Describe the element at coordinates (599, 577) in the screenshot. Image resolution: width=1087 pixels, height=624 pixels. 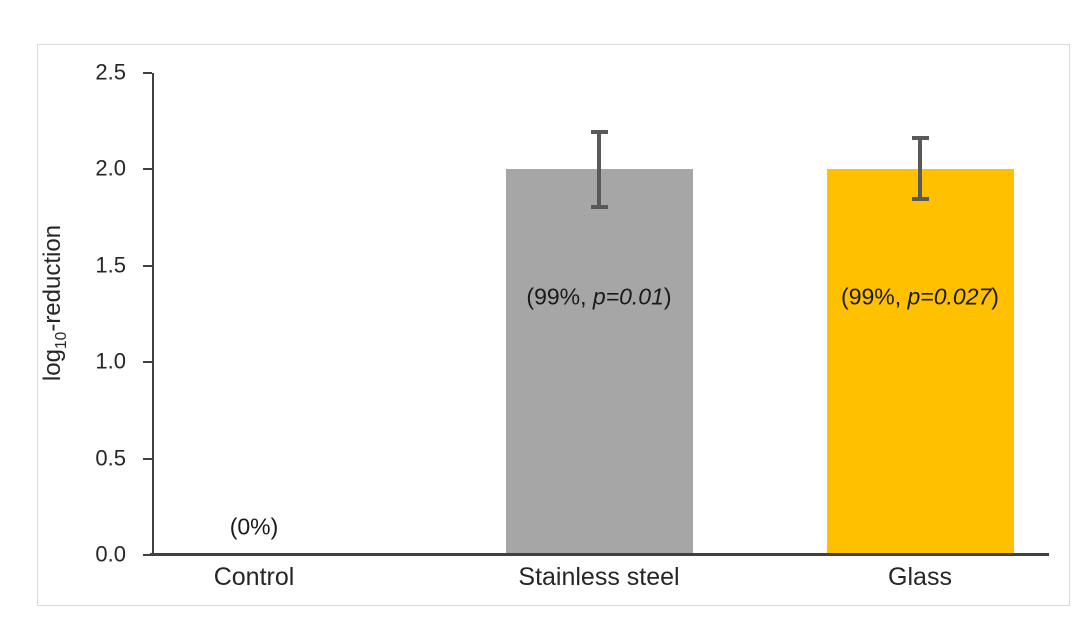
I see `x-category-label: Stainless steel` at that location.